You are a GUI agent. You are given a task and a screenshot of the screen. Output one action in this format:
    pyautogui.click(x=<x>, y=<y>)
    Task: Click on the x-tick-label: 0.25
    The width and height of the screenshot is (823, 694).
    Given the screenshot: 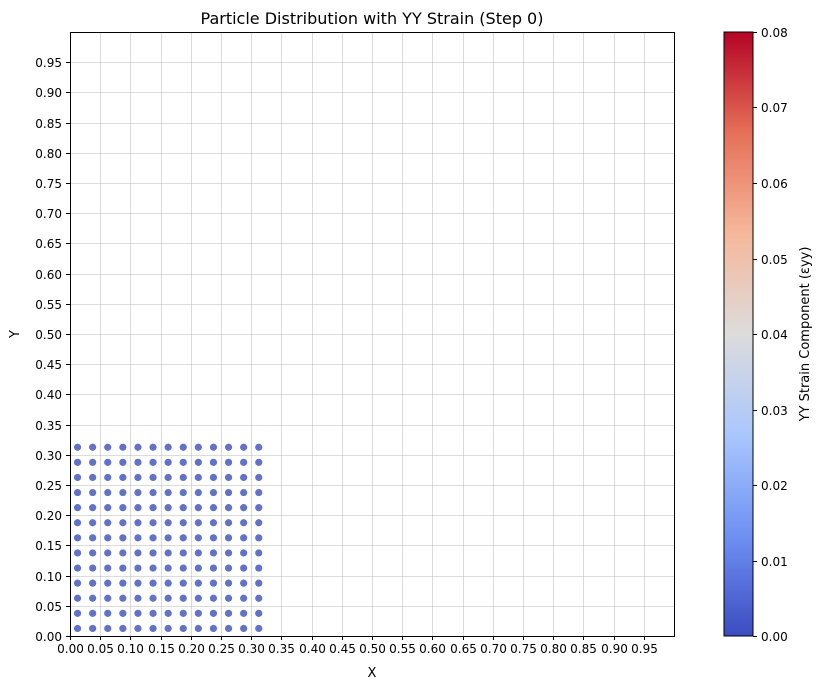 What is the action you would take?
    pyautogui.click(x=221, y=649)
    